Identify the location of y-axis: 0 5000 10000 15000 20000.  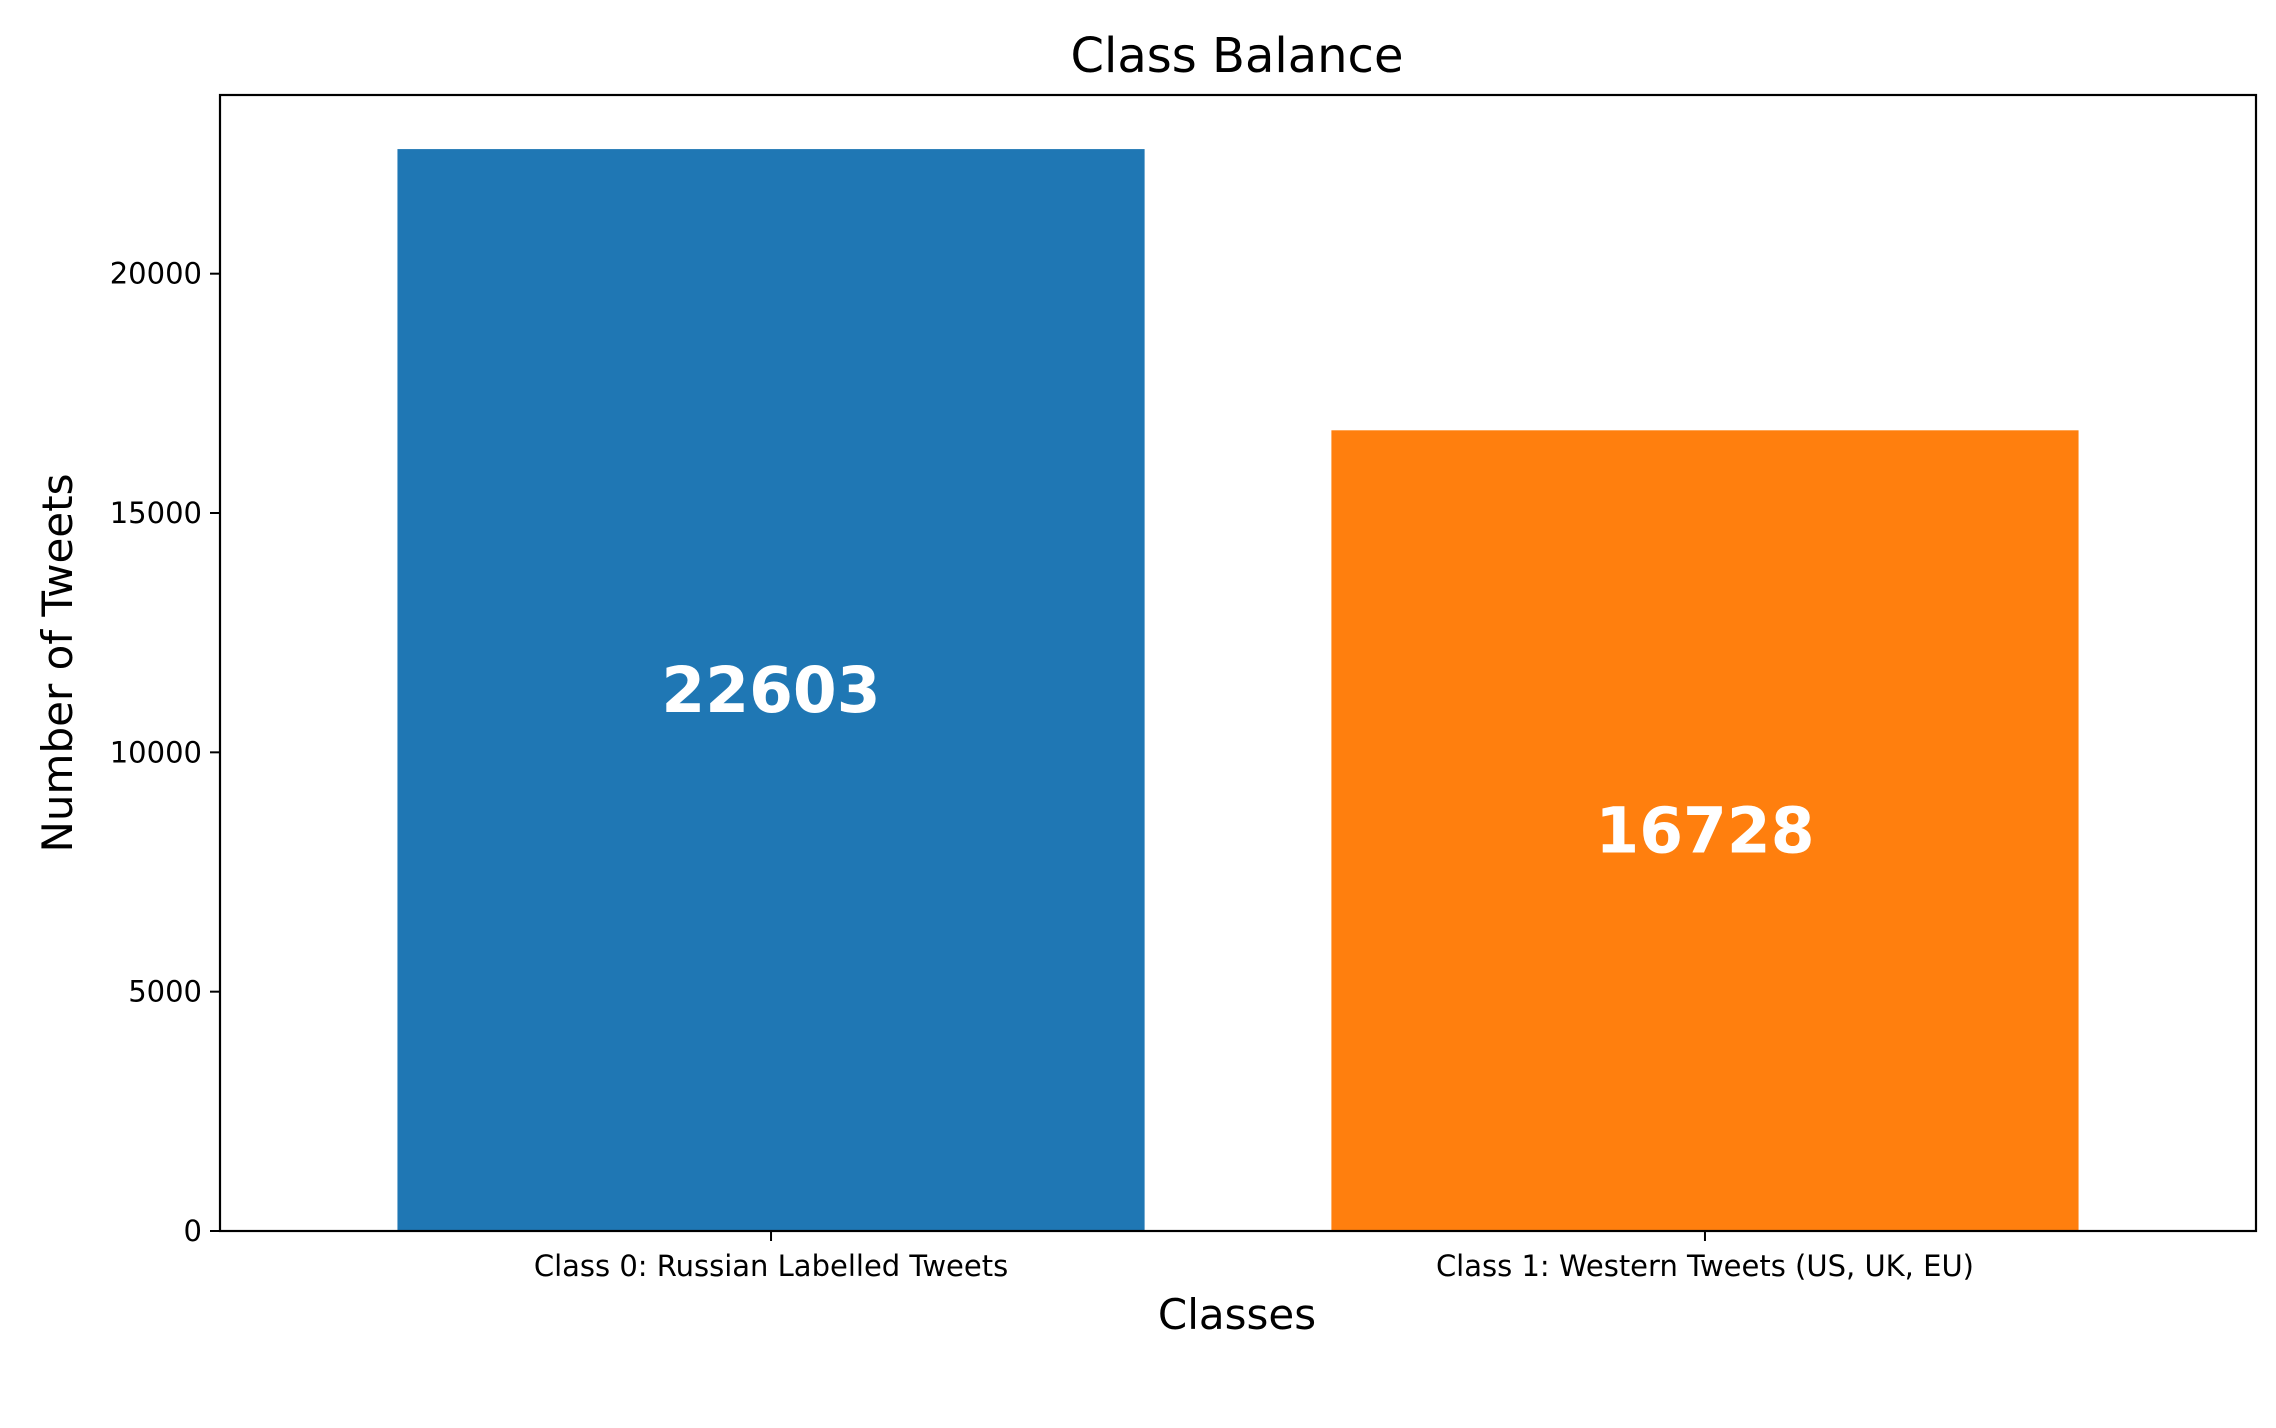
(165, 752).